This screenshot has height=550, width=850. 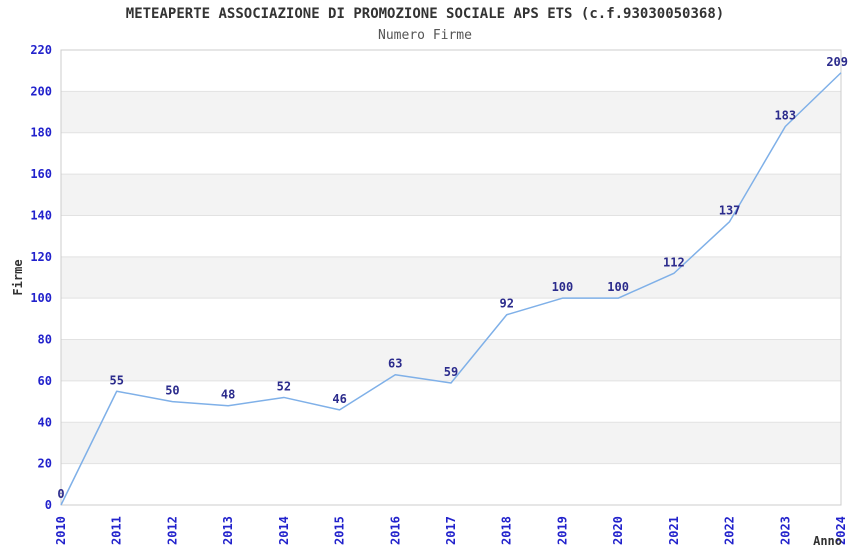 What do you see at coordinates (172, 391) in the screenshot?
I see `data-point-label: 50` at bounding box center [172, 391].